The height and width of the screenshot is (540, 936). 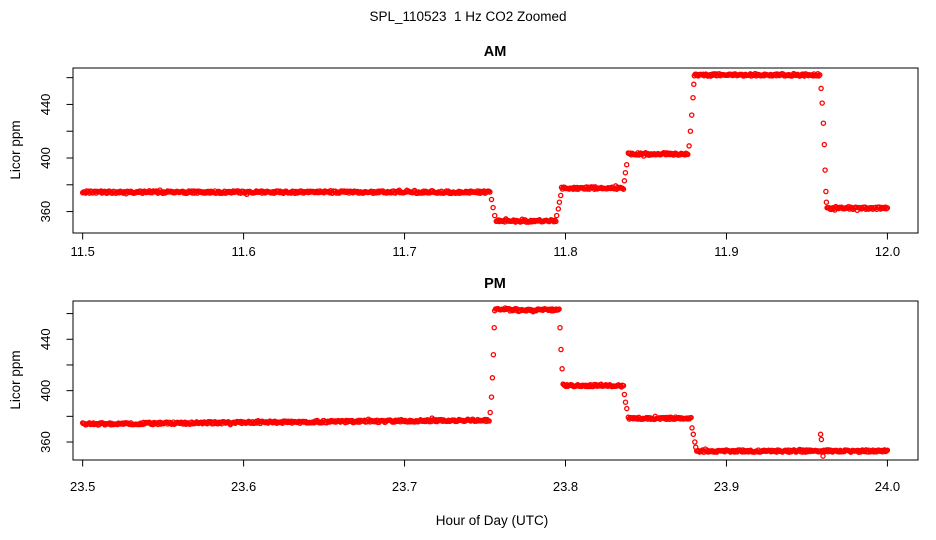 What do you see at coordinates (565, 251) in the screenshot?
I see `x-tick-label: 11.8` at bounding box center [565, 251].